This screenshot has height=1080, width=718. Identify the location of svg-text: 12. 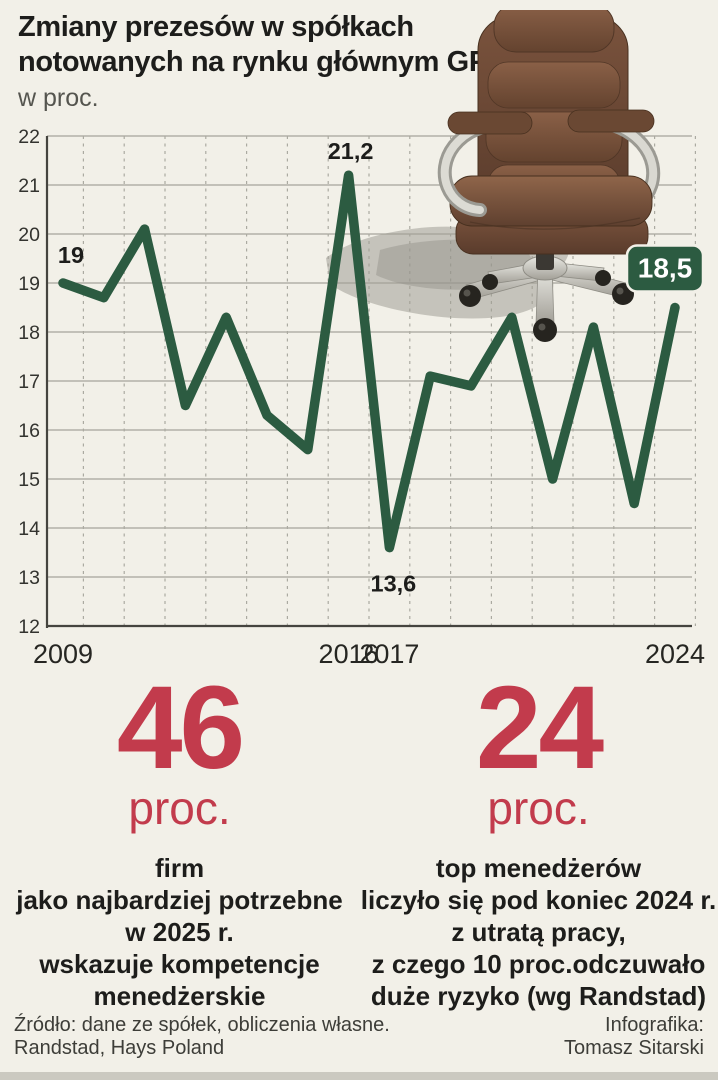
(29, 627).